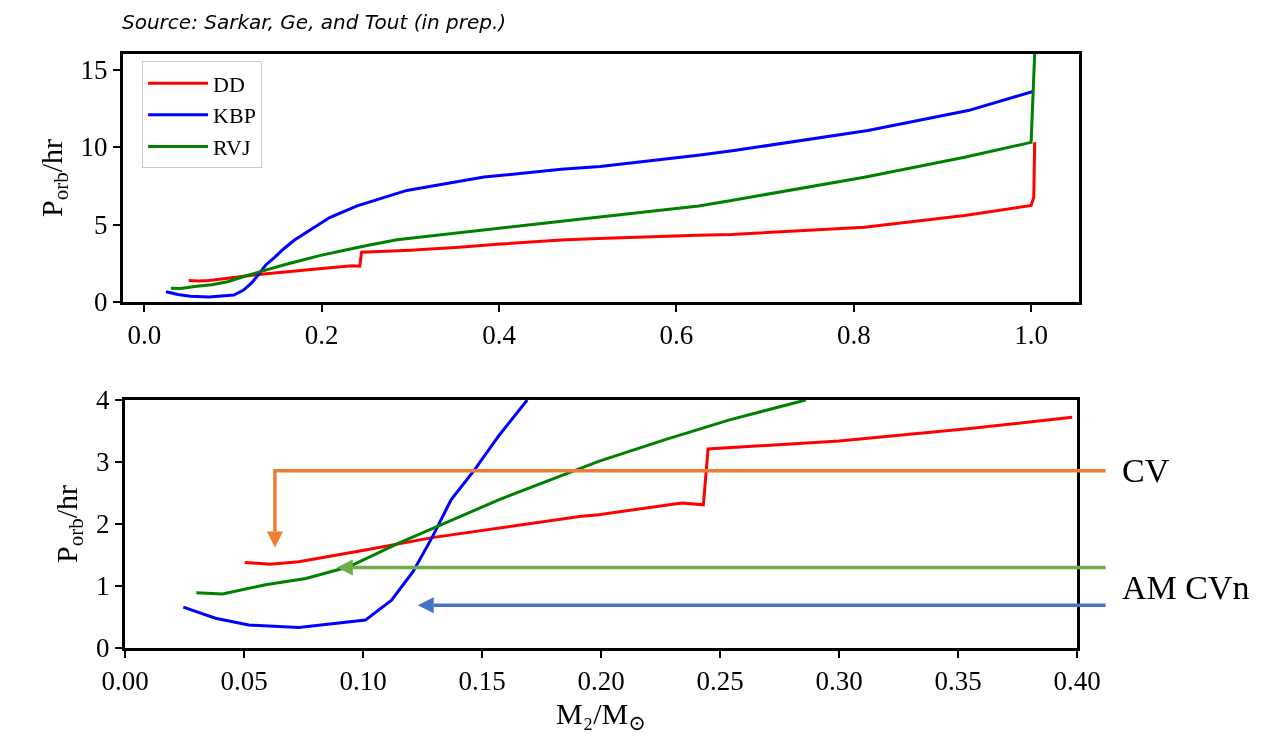 The width and height of the screenshot is (1271, 745). What do you see at coordinates (1031, 335) in the screenshot?
I see `x-tick-label: 1.0` at bounding box center [1031, 335].